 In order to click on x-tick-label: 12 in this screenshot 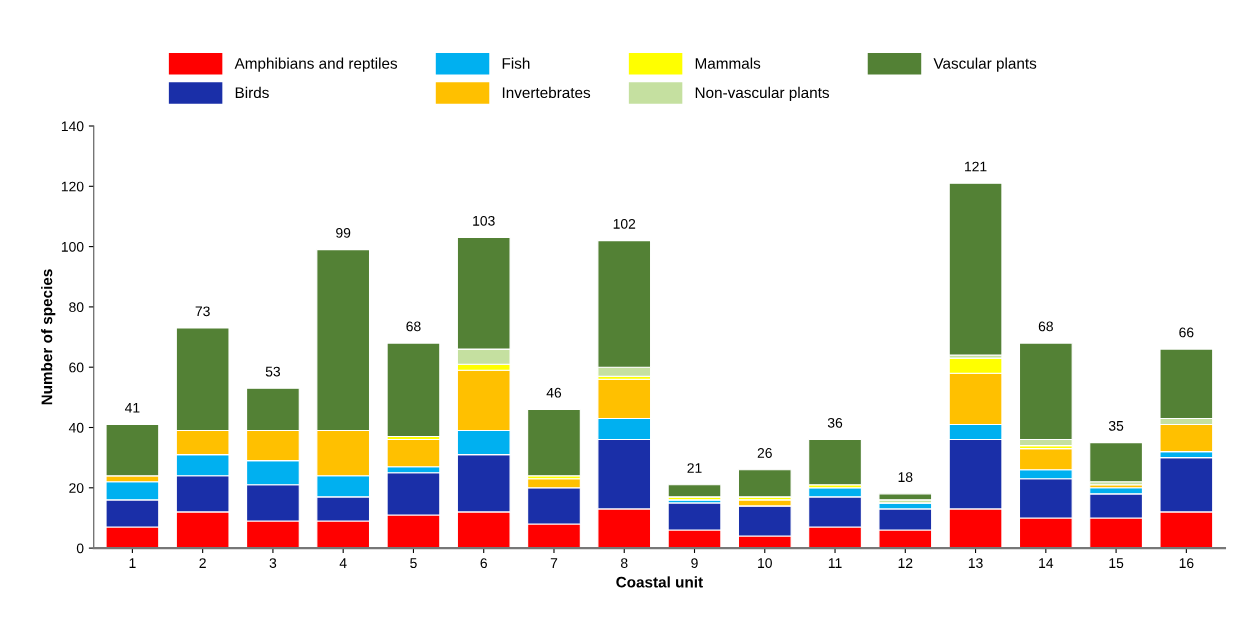, I will do `click(905, 563)`.